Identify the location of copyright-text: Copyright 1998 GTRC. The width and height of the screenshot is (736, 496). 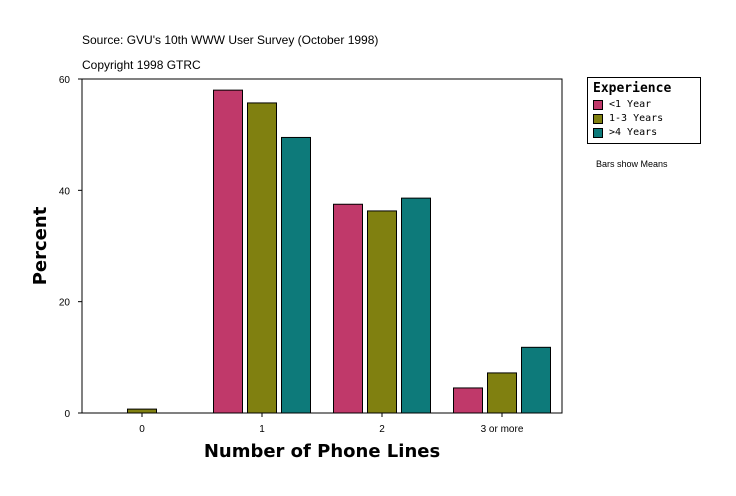
(141, 65).